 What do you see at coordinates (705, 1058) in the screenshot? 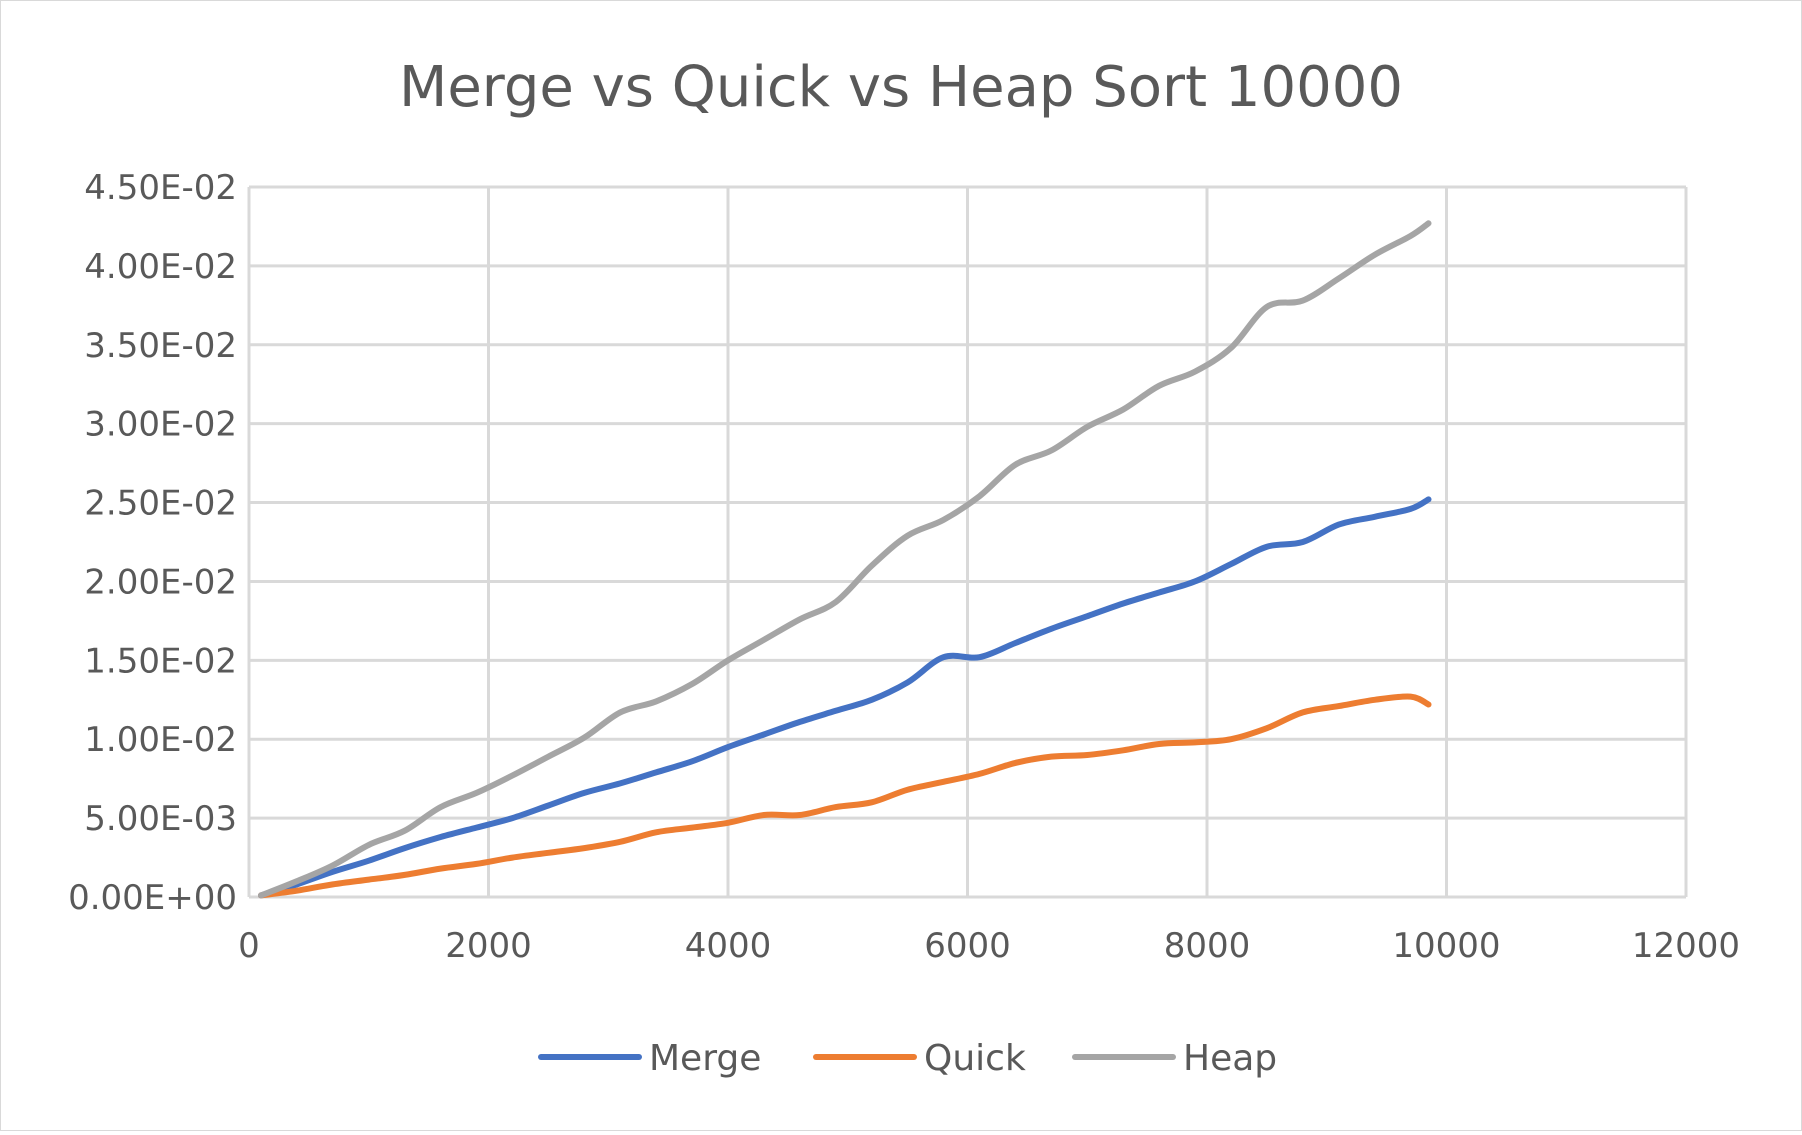
I see `legend-label-merge: Merge` at bounding box center [705, 1058].